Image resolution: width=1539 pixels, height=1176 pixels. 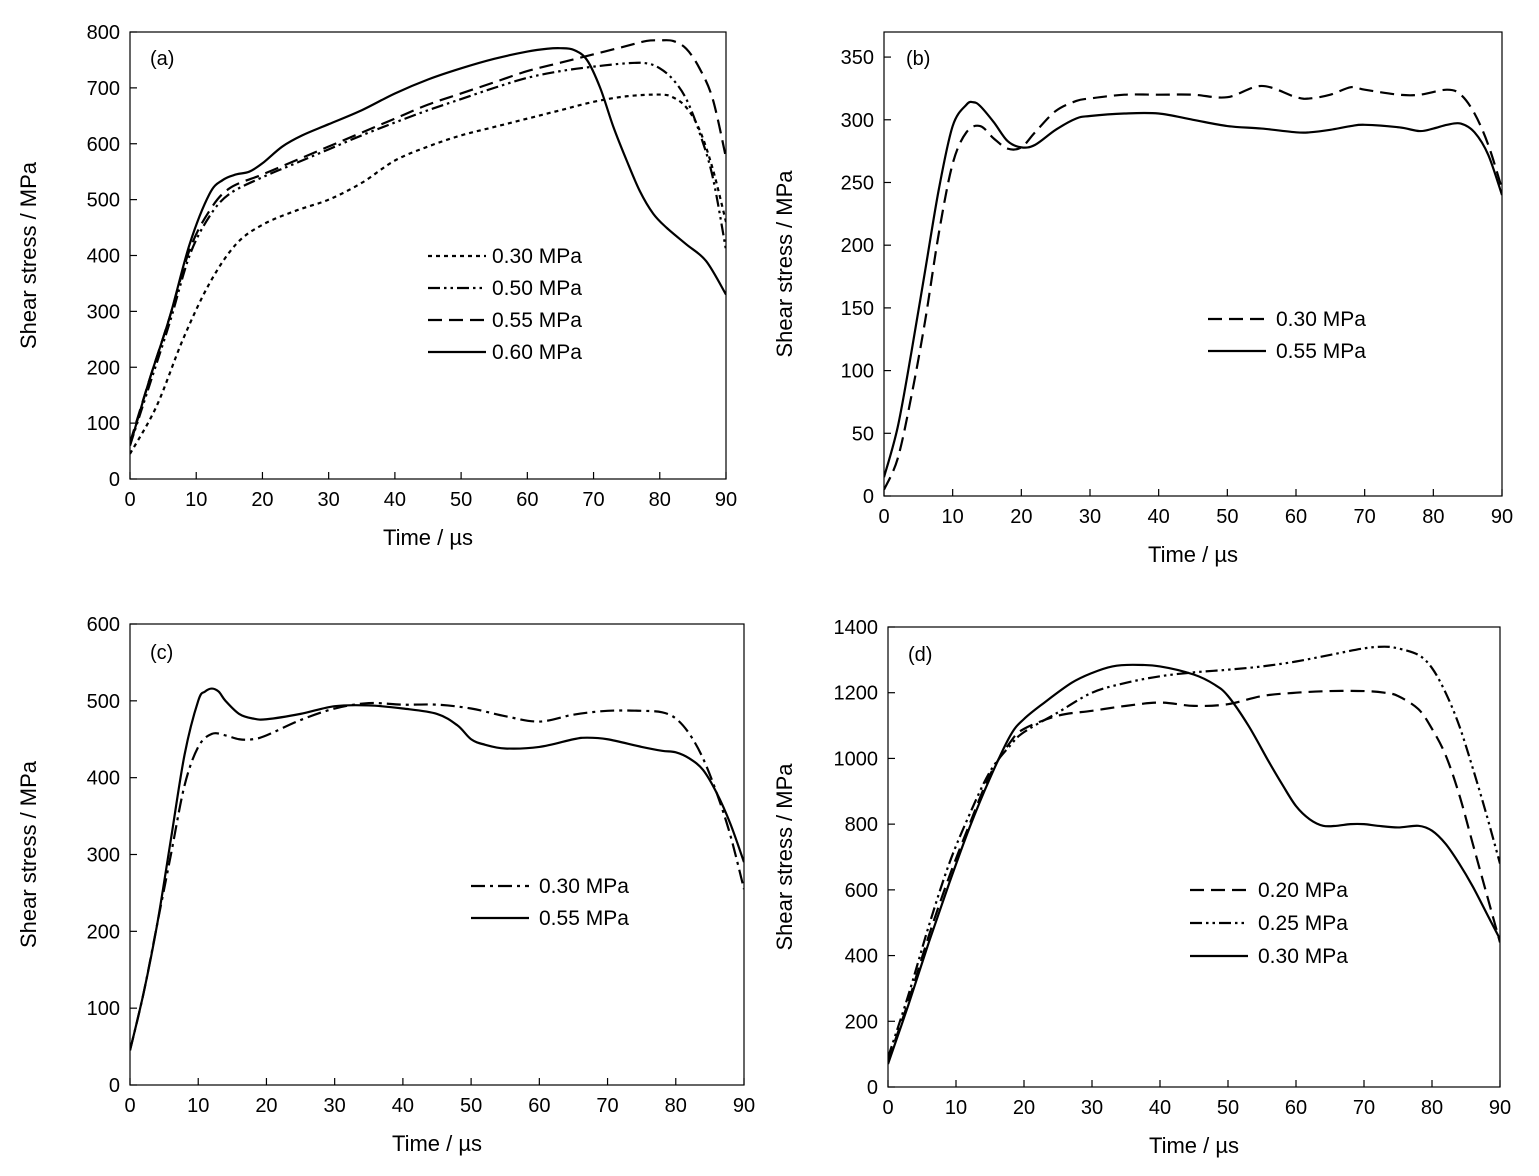 I want to click on y-tick-label: 250, so click(x=857, y=183).